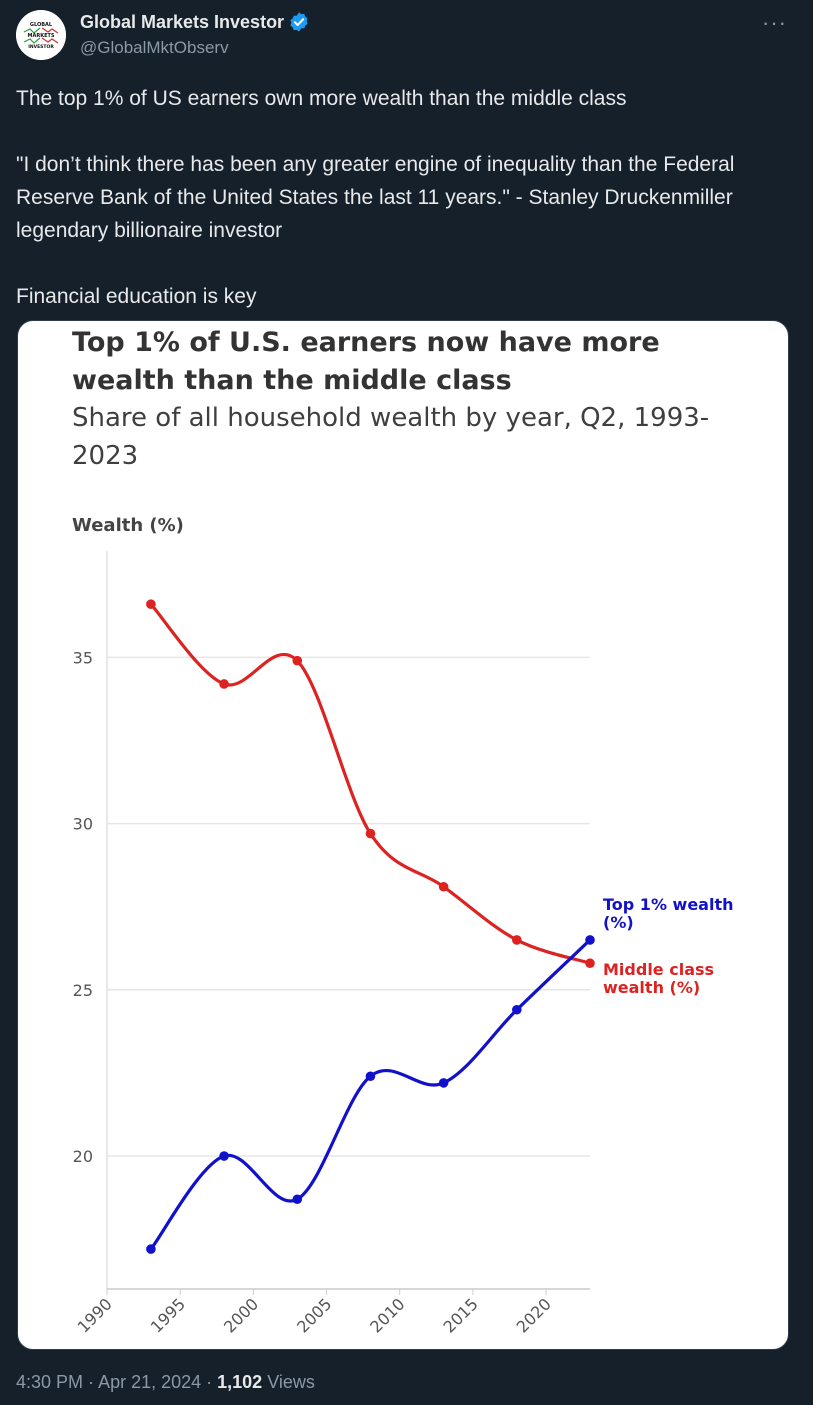 The width and height of the screenshot is (813, 1405). I want to click on series-label-line: (%), so click(618, 922).